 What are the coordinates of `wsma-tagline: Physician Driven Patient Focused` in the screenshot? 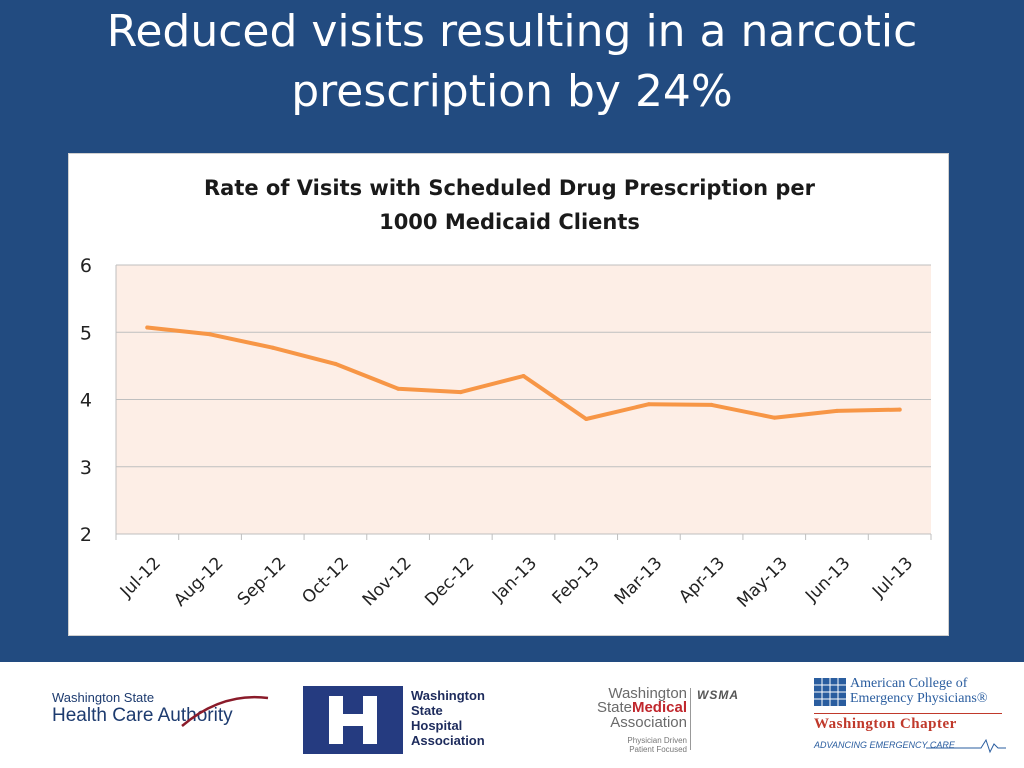 It's located at (657, 745).